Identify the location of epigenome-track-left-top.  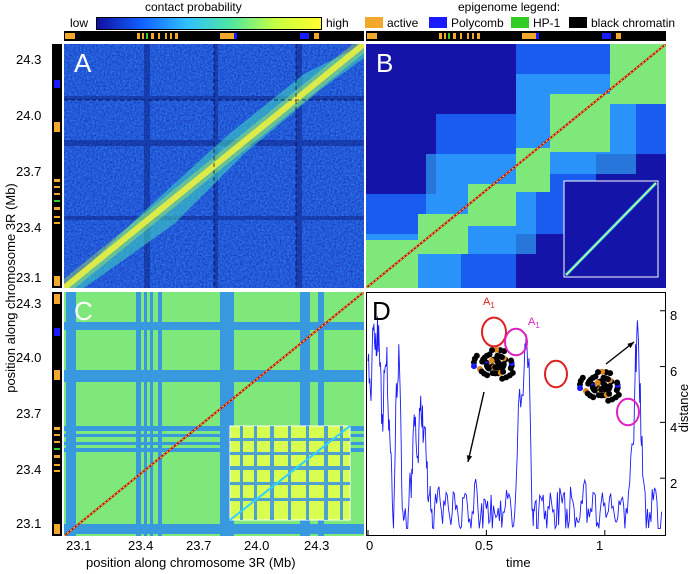
(57, 166).